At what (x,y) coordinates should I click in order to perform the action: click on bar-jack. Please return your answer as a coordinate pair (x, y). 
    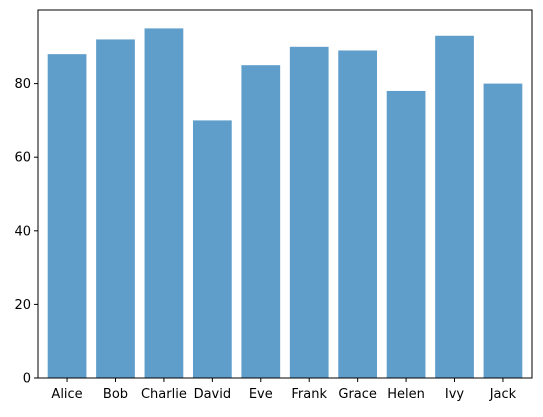
    Looking at the image, I should click on (503, 230).